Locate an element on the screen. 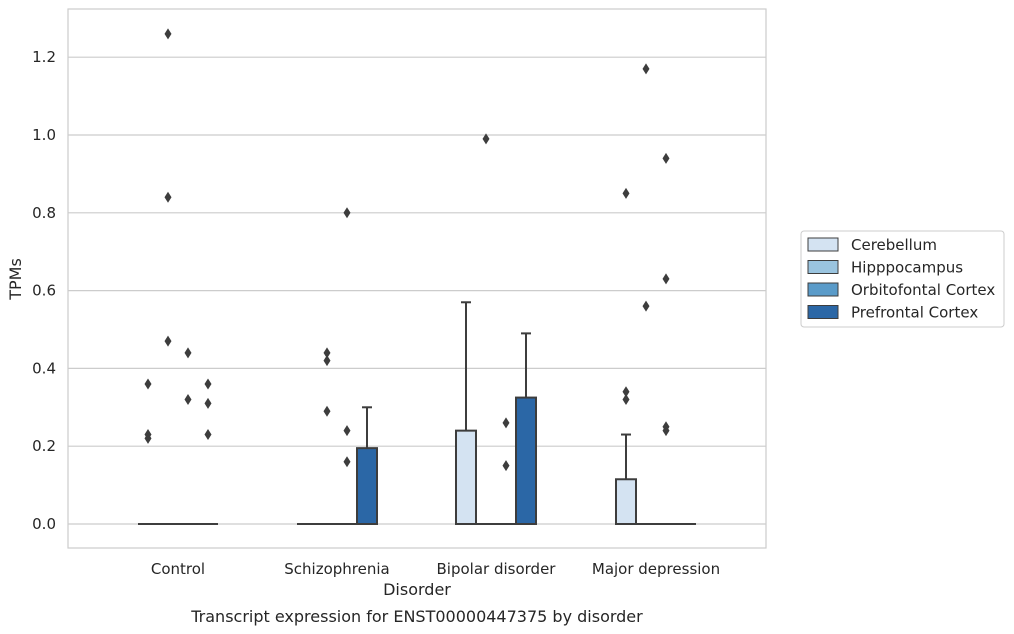  x-tick-label: Major depression is located at coordinates (656, 569).